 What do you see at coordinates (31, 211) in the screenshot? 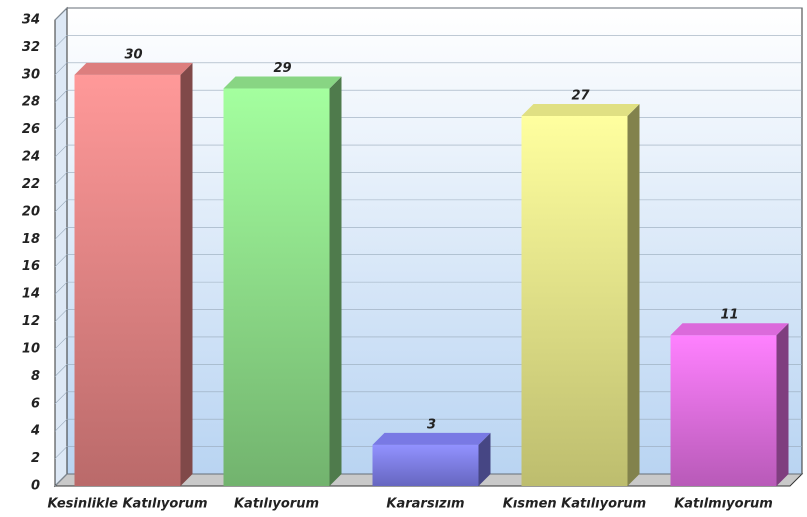
I see `y-tick-label: 20` at bounding box center [31, 211].